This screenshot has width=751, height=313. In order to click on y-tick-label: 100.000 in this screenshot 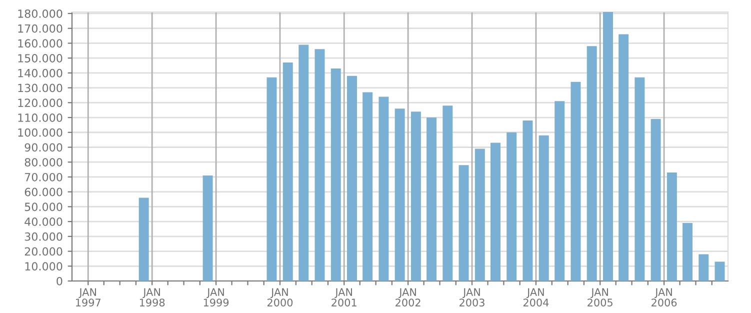, I will do `click(40, 132)`.